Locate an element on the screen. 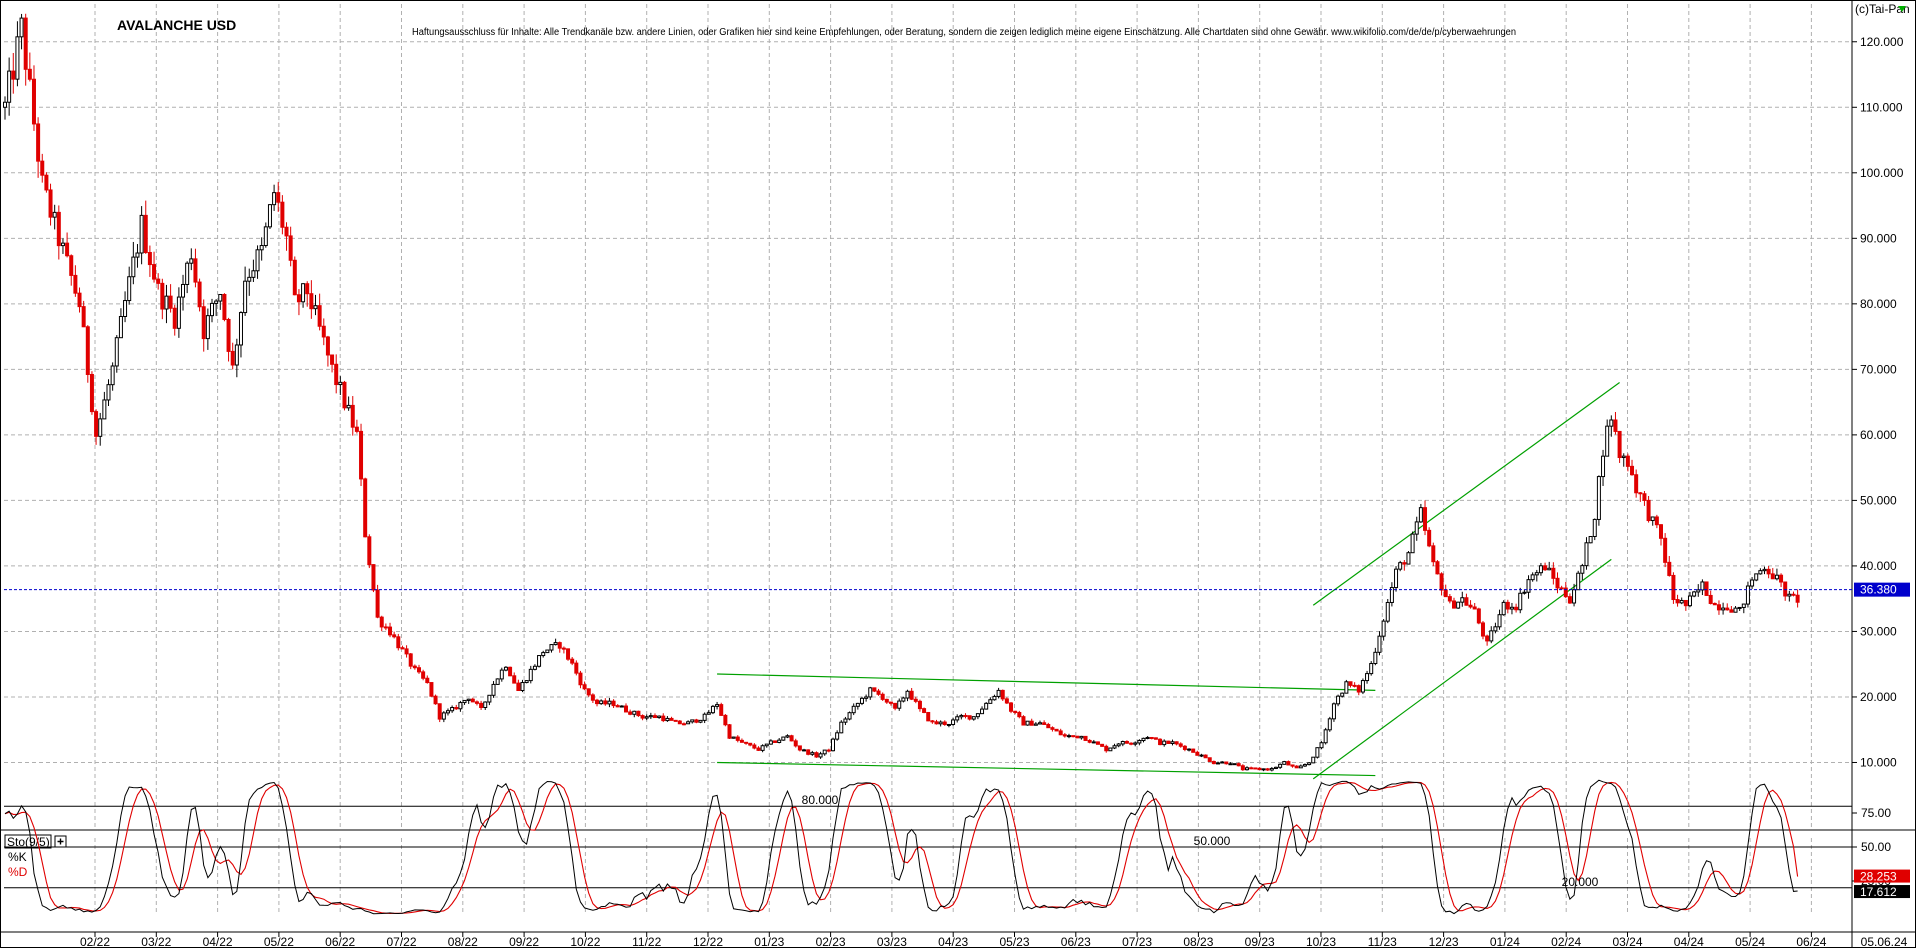 The image size is (1916, 948). price-tick-label: 70.000 is located at coordinates (1878, 369).